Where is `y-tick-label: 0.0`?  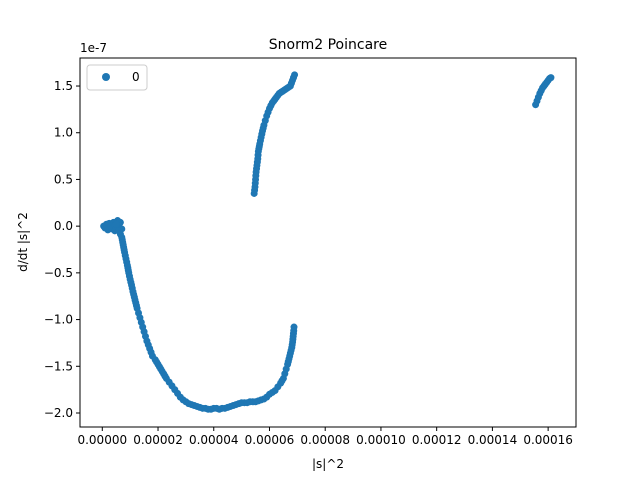 y-tick-label: 0.0 is located at coordinates (63, 226).